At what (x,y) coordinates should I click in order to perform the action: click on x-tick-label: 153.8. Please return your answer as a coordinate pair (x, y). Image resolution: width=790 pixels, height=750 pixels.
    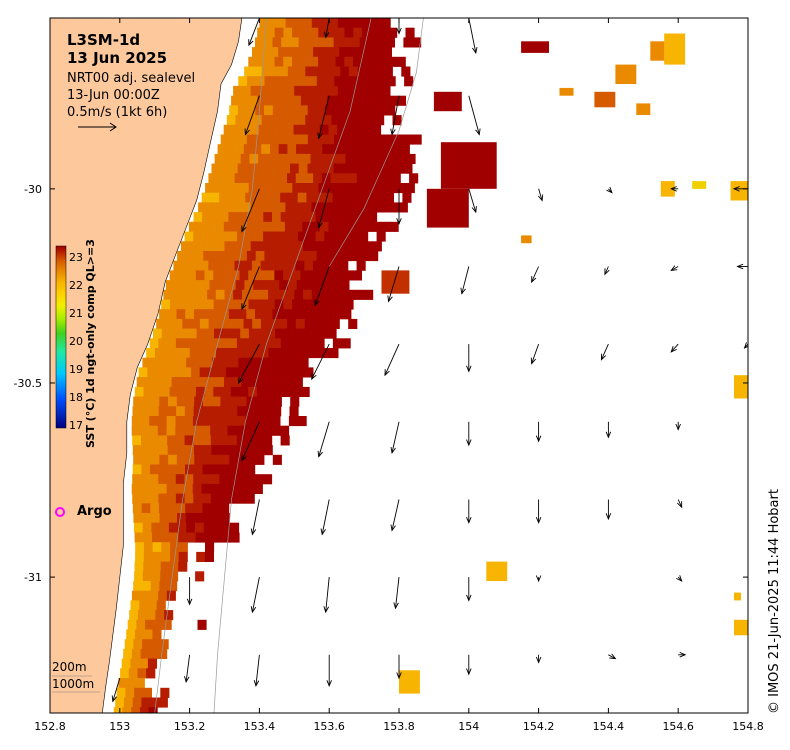
    Looking at the image, I should click on (399, 726).